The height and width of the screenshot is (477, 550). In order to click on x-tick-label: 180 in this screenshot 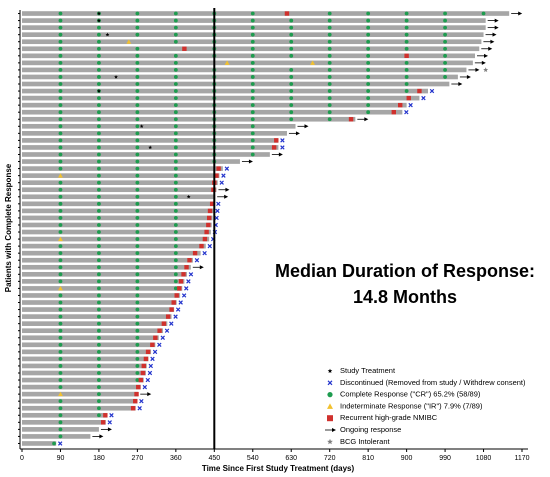, I will do `click(99, 458)`.